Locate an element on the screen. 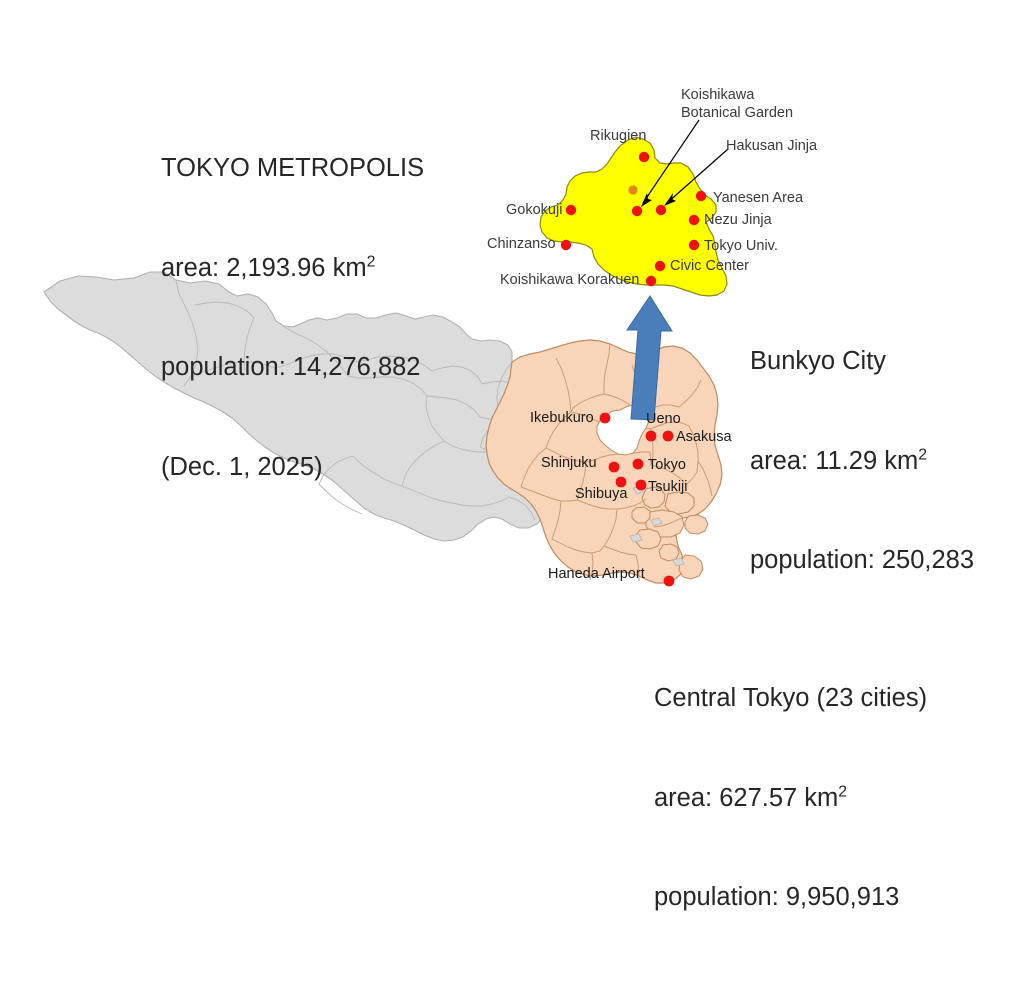 This screenshot has width=1024, height=981. koishikawa-botanical-garden-leader is located at coordinates (671, 161).